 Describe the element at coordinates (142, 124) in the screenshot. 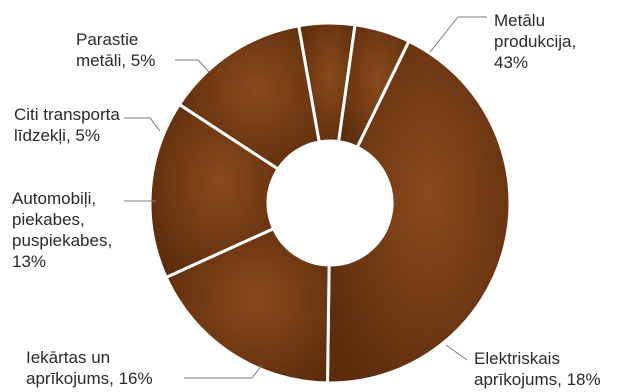

I see `leader-line-citi-transporta-lidzekli` at that location.